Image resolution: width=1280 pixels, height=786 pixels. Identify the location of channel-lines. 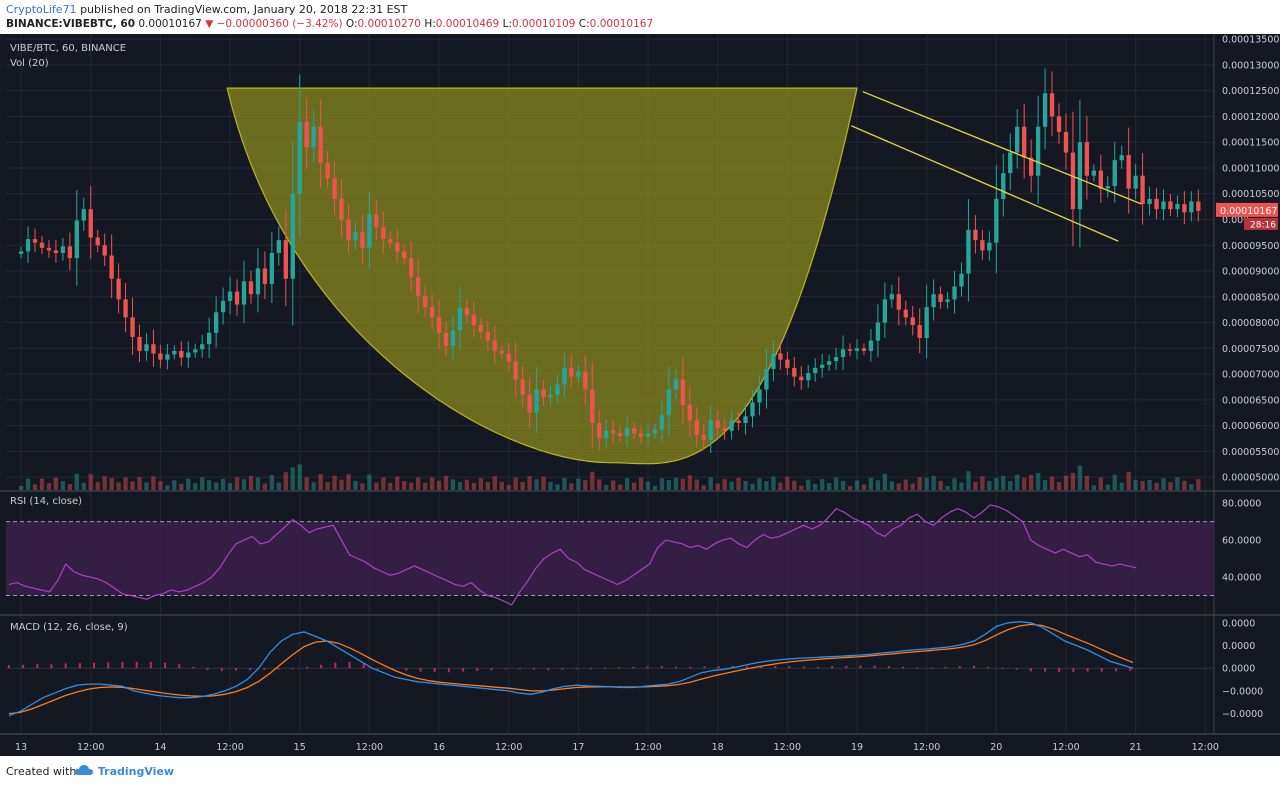
(996, 166).